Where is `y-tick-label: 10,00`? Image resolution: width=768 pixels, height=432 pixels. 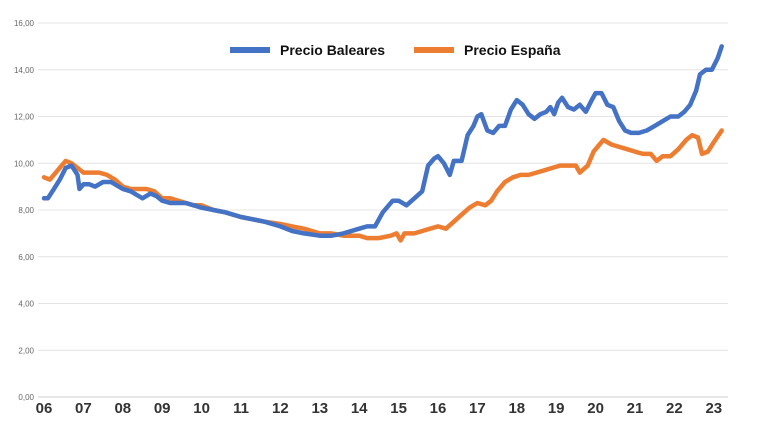
y-tick-label: 10,00 is located at coordinates (24, 163).